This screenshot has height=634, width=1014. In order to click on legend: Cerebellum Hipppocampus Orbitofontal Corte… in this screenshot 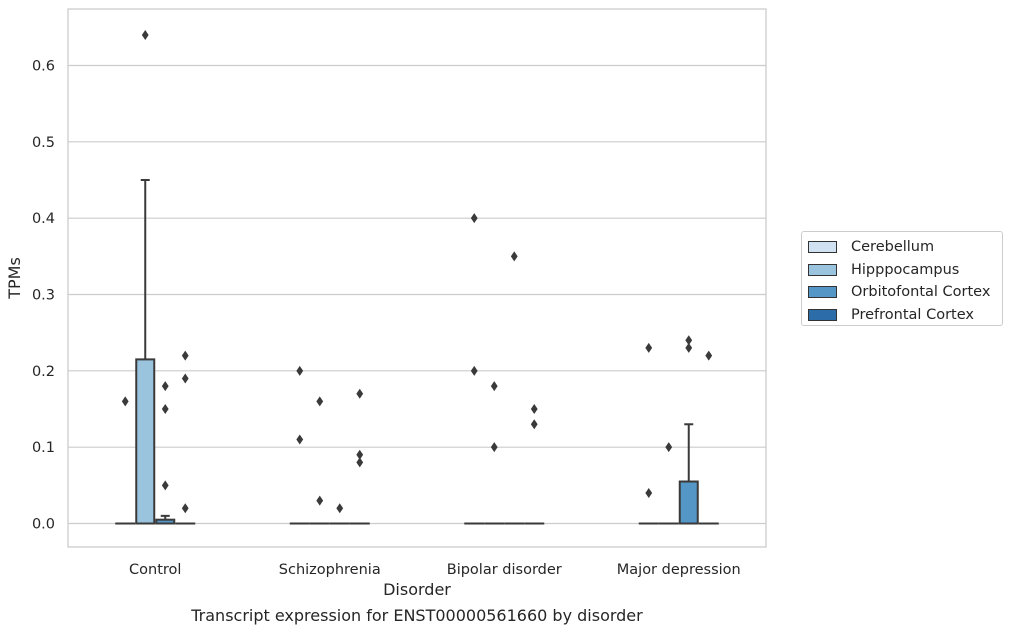, I will do `click(902, 278)`.